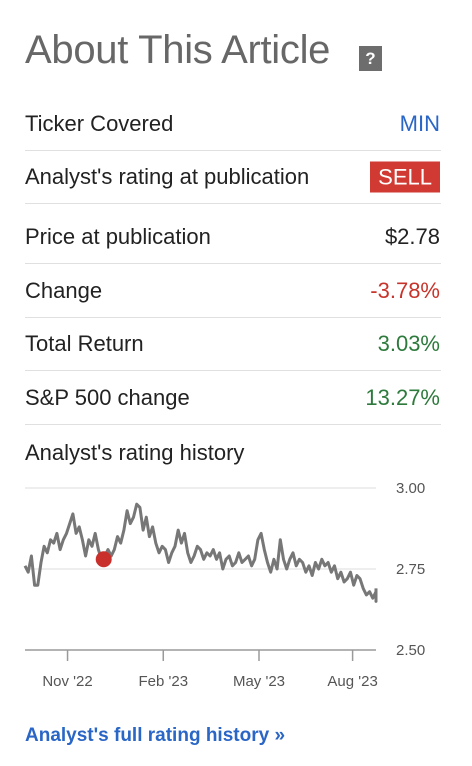 The image size is (472, 766). What do you see at coordinates (408, 343) in the screenshot?
I see `total-return-value: 3.03%` at bounding box center [408, 343].